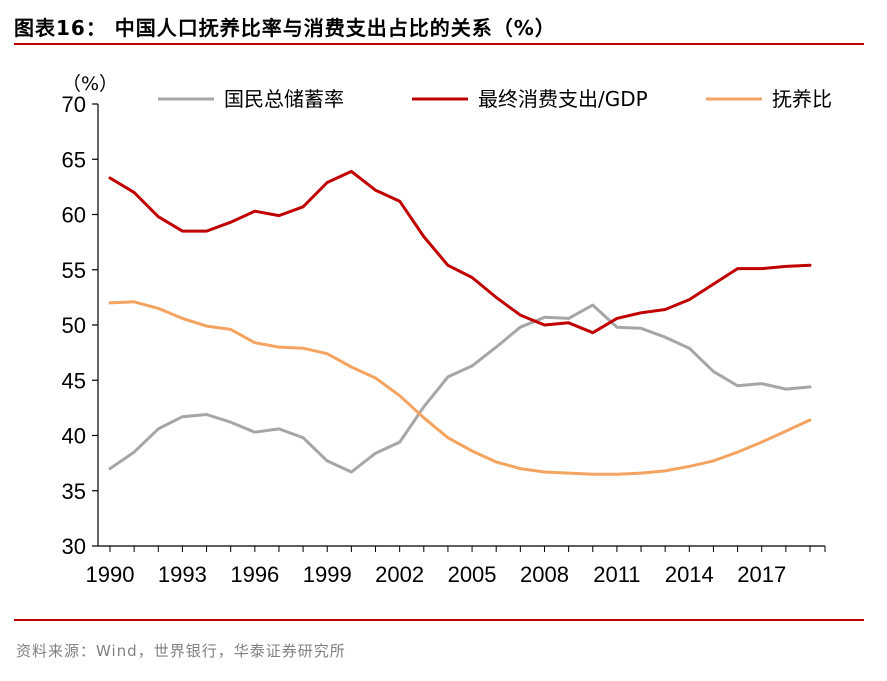 The image size is (887, 681). What do you see at coordinates (439, 620) in the screenshot?
I see `footer-divider` at bounding box center [439, 620].